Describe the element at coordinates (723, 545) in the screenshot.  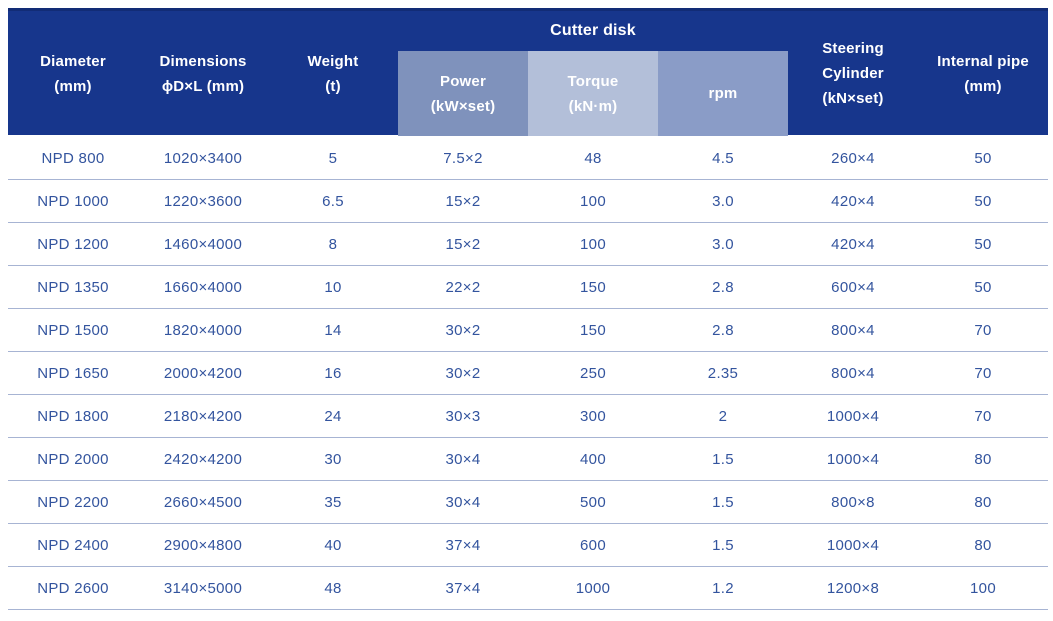
I see `table-cell: 1.5` at that location.